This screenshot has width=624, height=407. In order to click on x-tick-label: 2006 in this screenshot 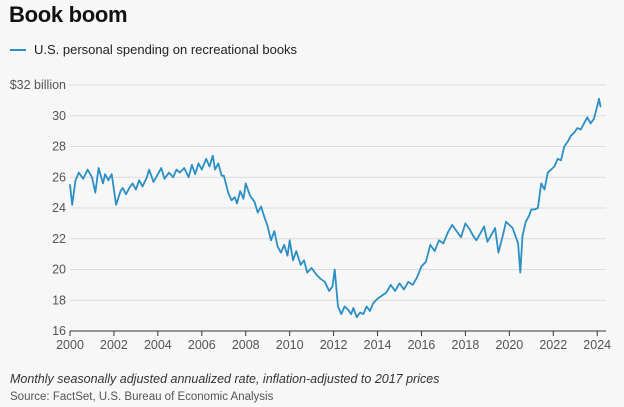, I will do `click(202, 345)`.